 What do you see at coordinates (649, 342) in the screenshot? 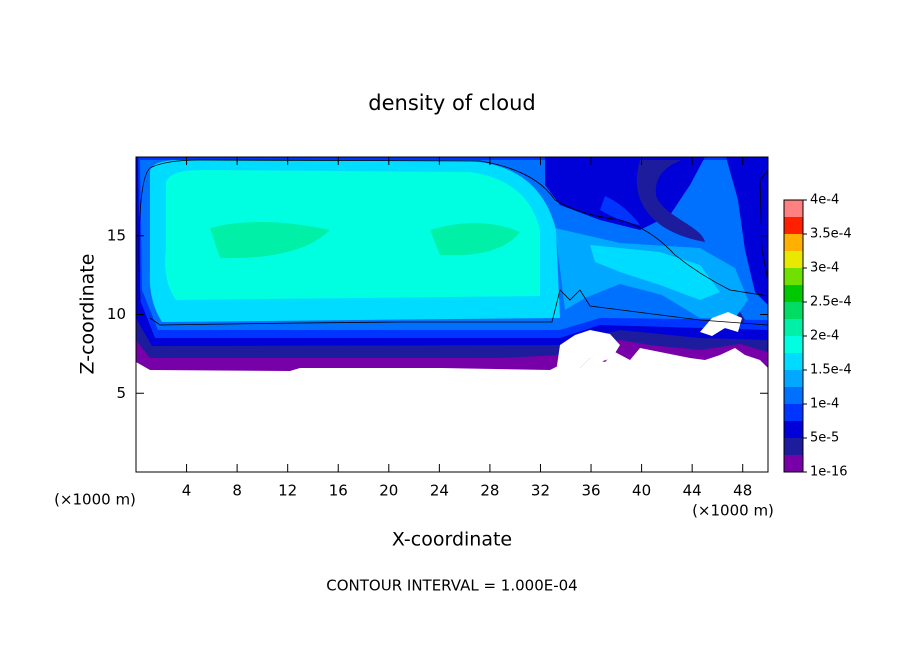
I see `no-data-region` at bounding box center [649, 342].